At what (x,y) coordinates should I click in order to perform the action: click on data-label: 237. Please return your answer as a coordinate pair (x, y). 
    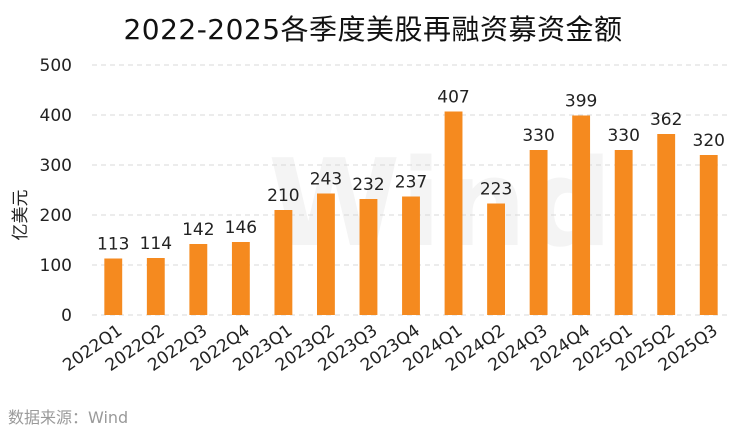
    Looking at the image, I should click on (411, 183).